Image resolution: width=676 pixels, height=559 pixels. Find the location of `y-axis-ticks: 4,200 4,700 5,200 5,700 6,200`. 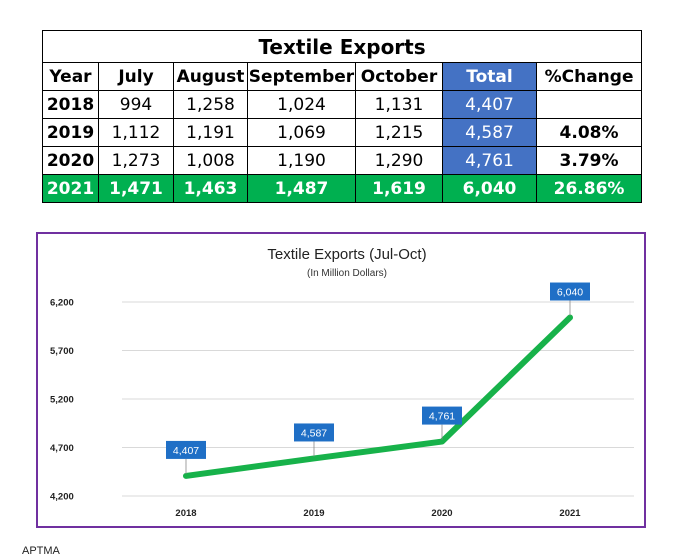

y-axis-ticks: 4,200 4,700 5,200 5,700 6,200 is located at coordinates (62, 400).